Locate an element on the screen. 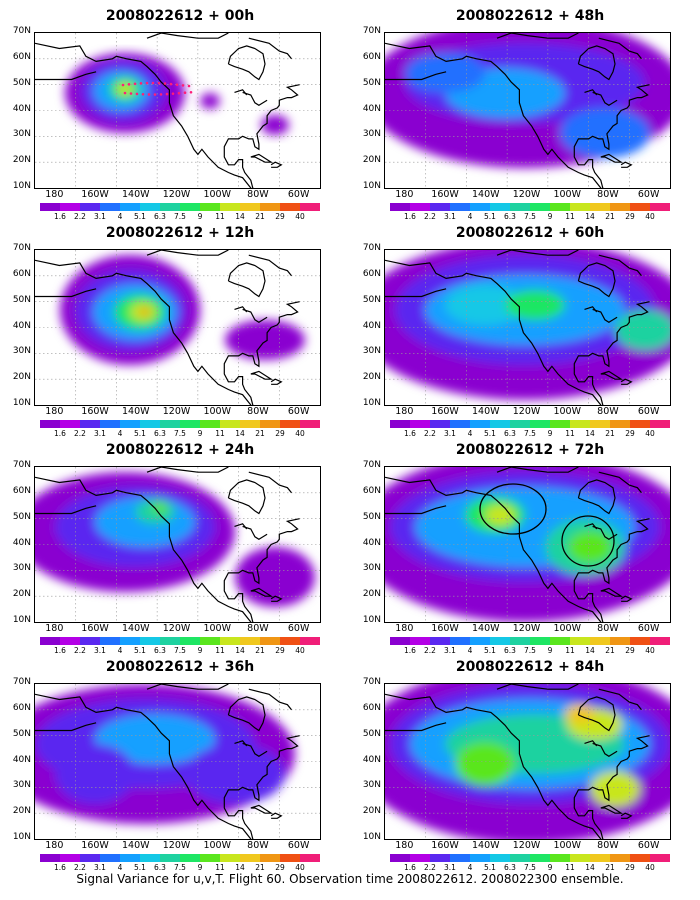  variance-shading is located at coordinates (527, 100).